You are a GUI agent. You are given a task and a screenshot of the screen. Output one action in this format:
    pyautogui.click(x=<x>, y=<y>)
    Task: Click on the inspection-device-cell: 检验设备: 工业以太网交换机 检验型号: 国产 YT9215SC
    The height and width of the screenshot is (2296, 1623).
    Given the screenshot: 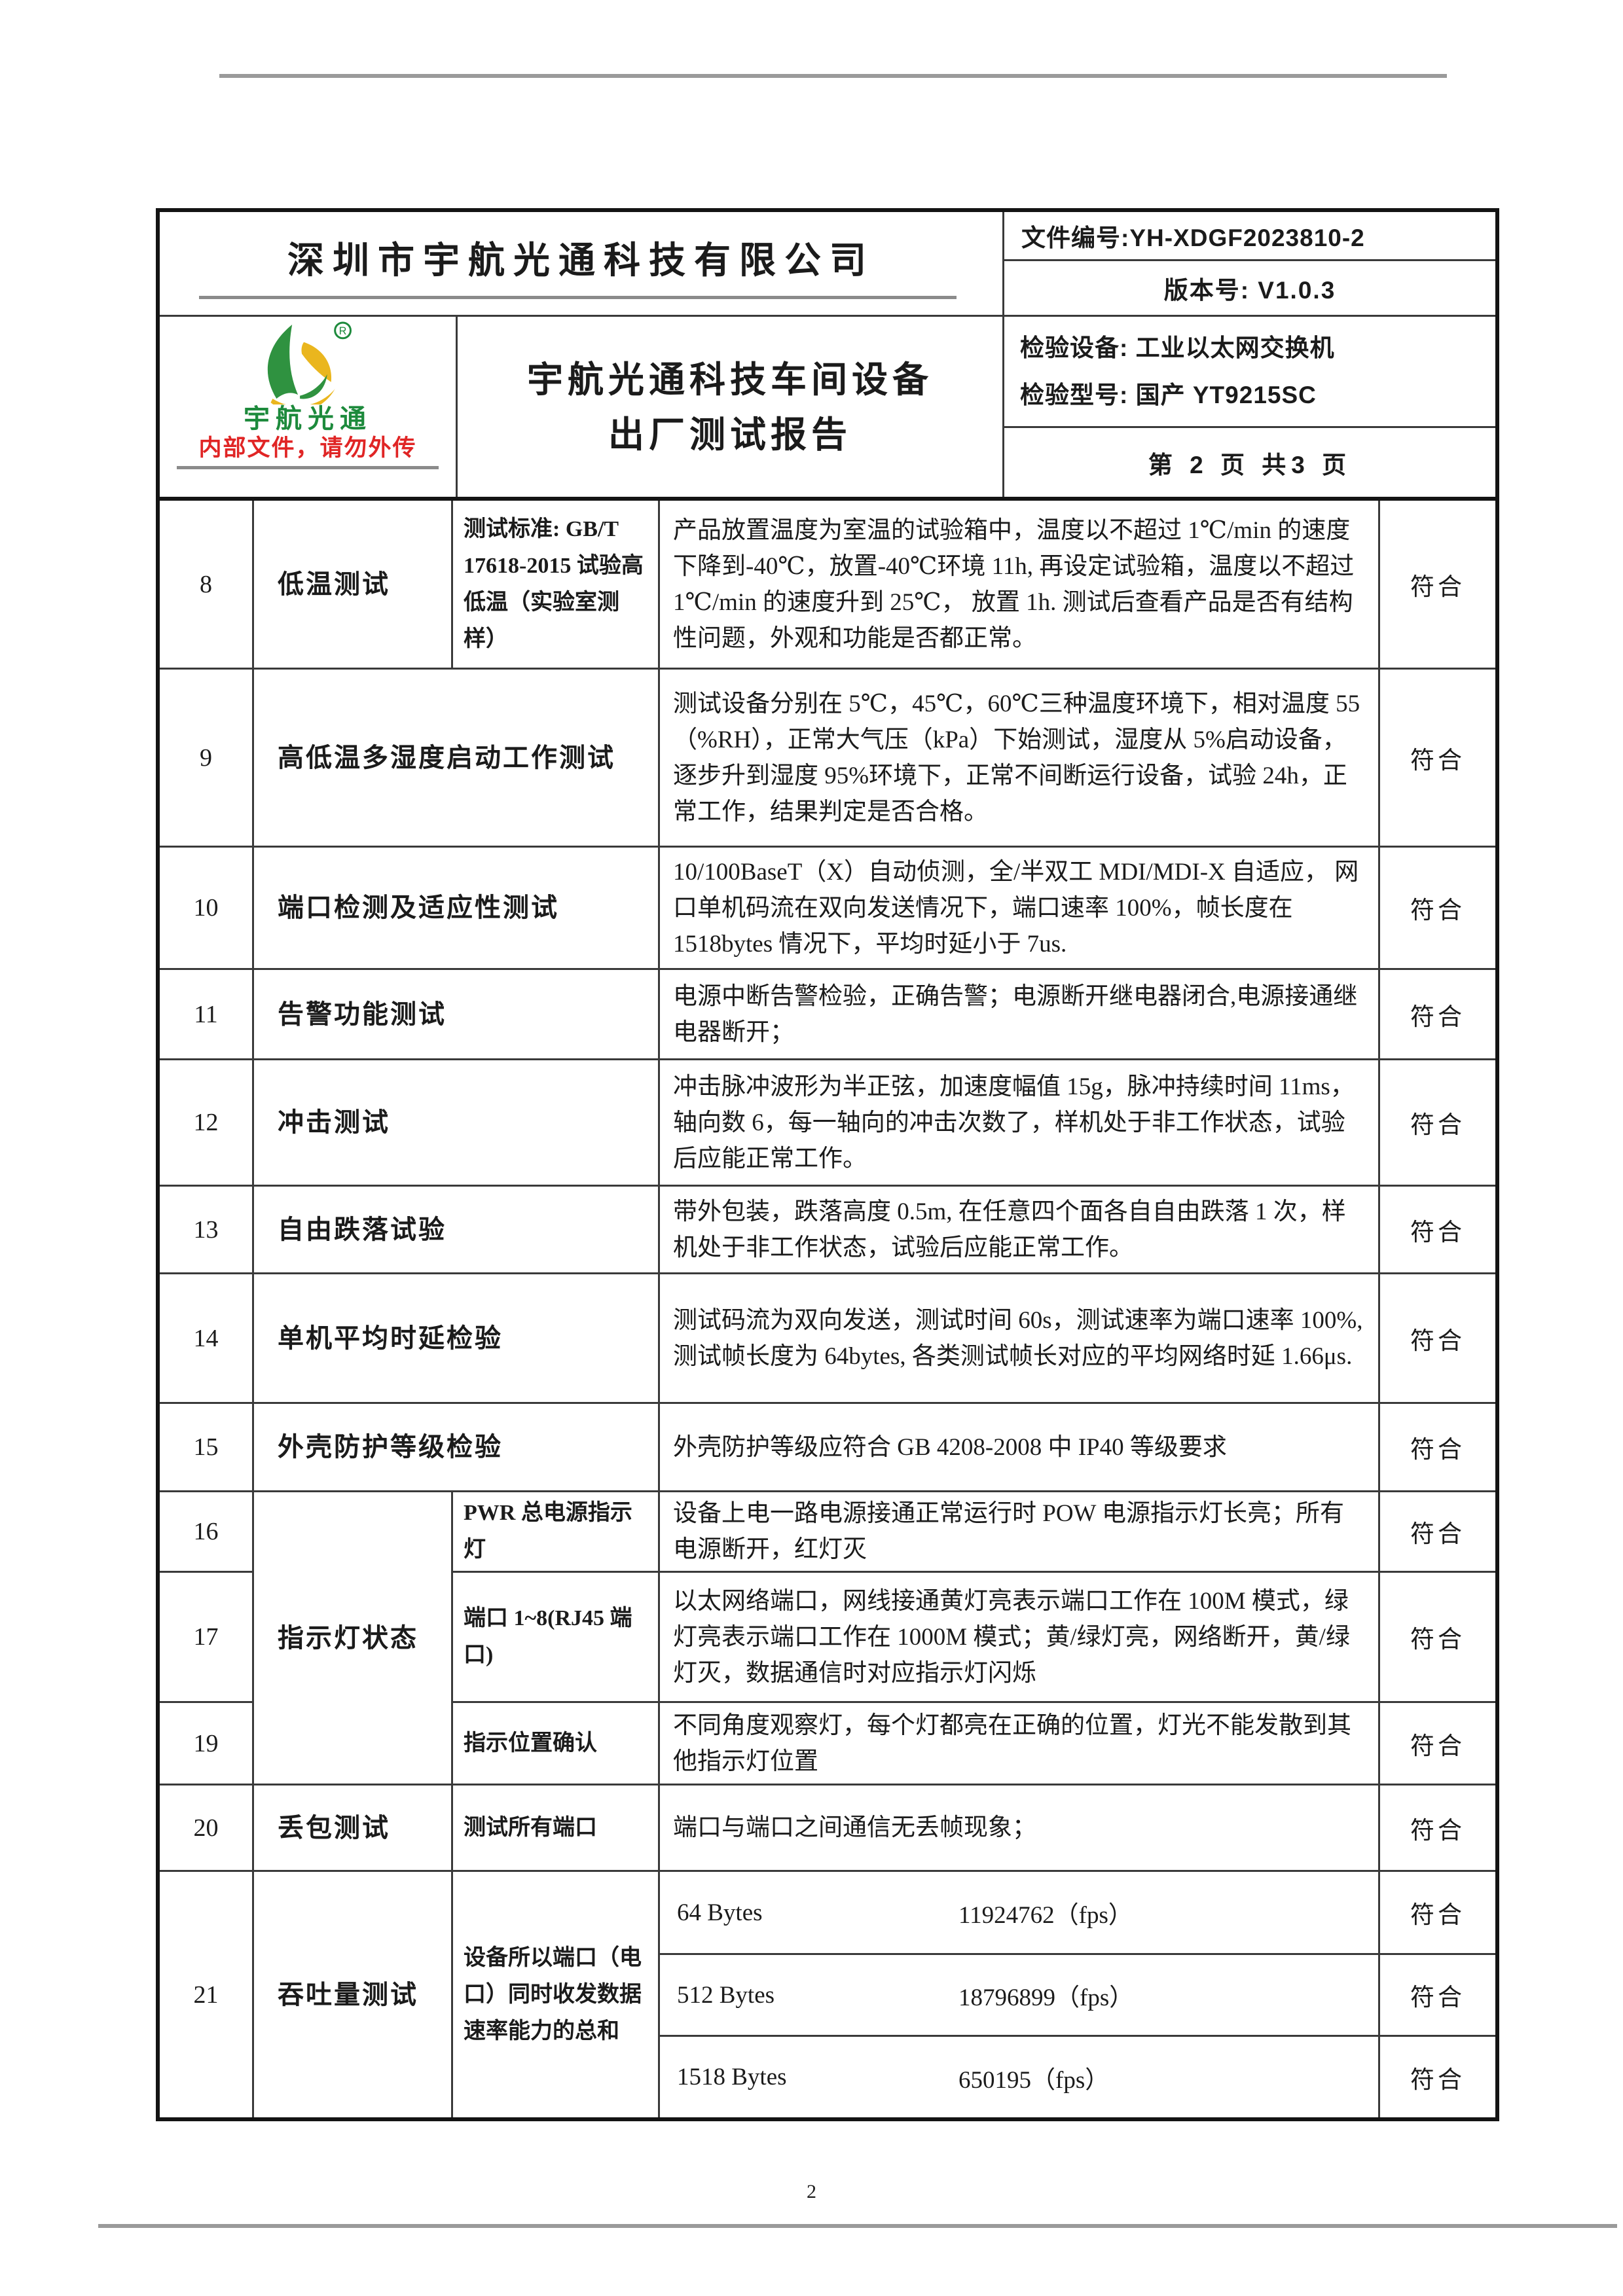 What is the action you would take?
    pyautogui.click(x=1249, y=372)
    